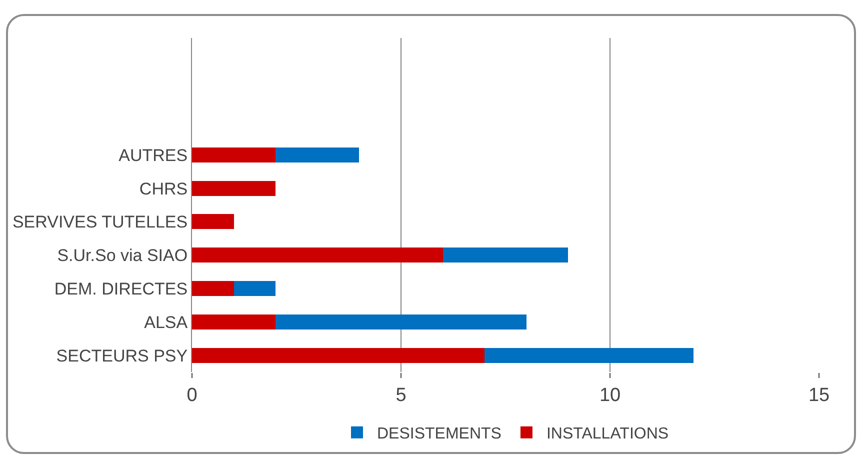 This screenshot has height=461, width=864. Describe the element at coordinates (401, 395) in the screenshot. I see `x-tick-label: 5` at that location.